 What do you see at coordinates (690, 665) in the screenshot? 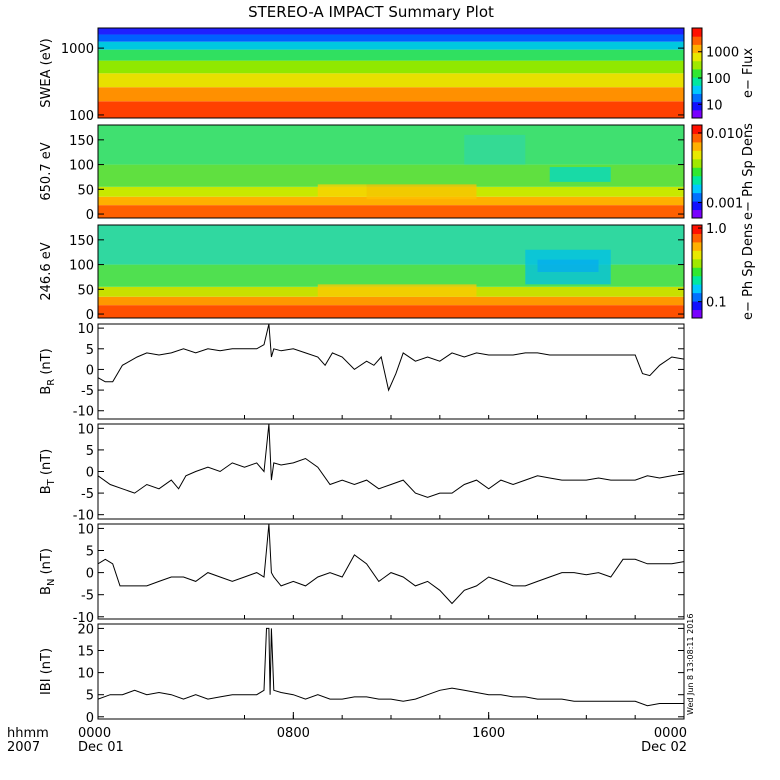
I see `timestamp-note: Wed Jun 8 13:08:11 2016` at bounding box center [690, 665].